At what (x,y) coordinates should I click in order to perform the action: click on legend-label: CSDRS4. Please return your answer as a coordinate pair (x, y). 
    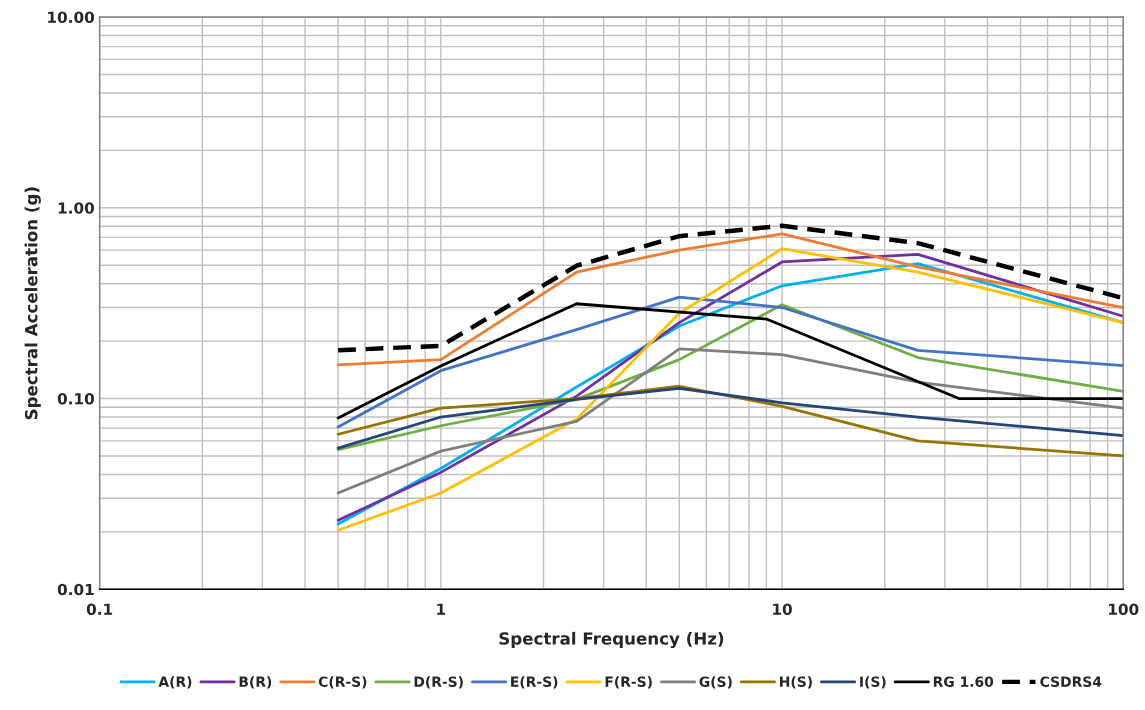
    Looking at the image, I should click on (1071, 681).